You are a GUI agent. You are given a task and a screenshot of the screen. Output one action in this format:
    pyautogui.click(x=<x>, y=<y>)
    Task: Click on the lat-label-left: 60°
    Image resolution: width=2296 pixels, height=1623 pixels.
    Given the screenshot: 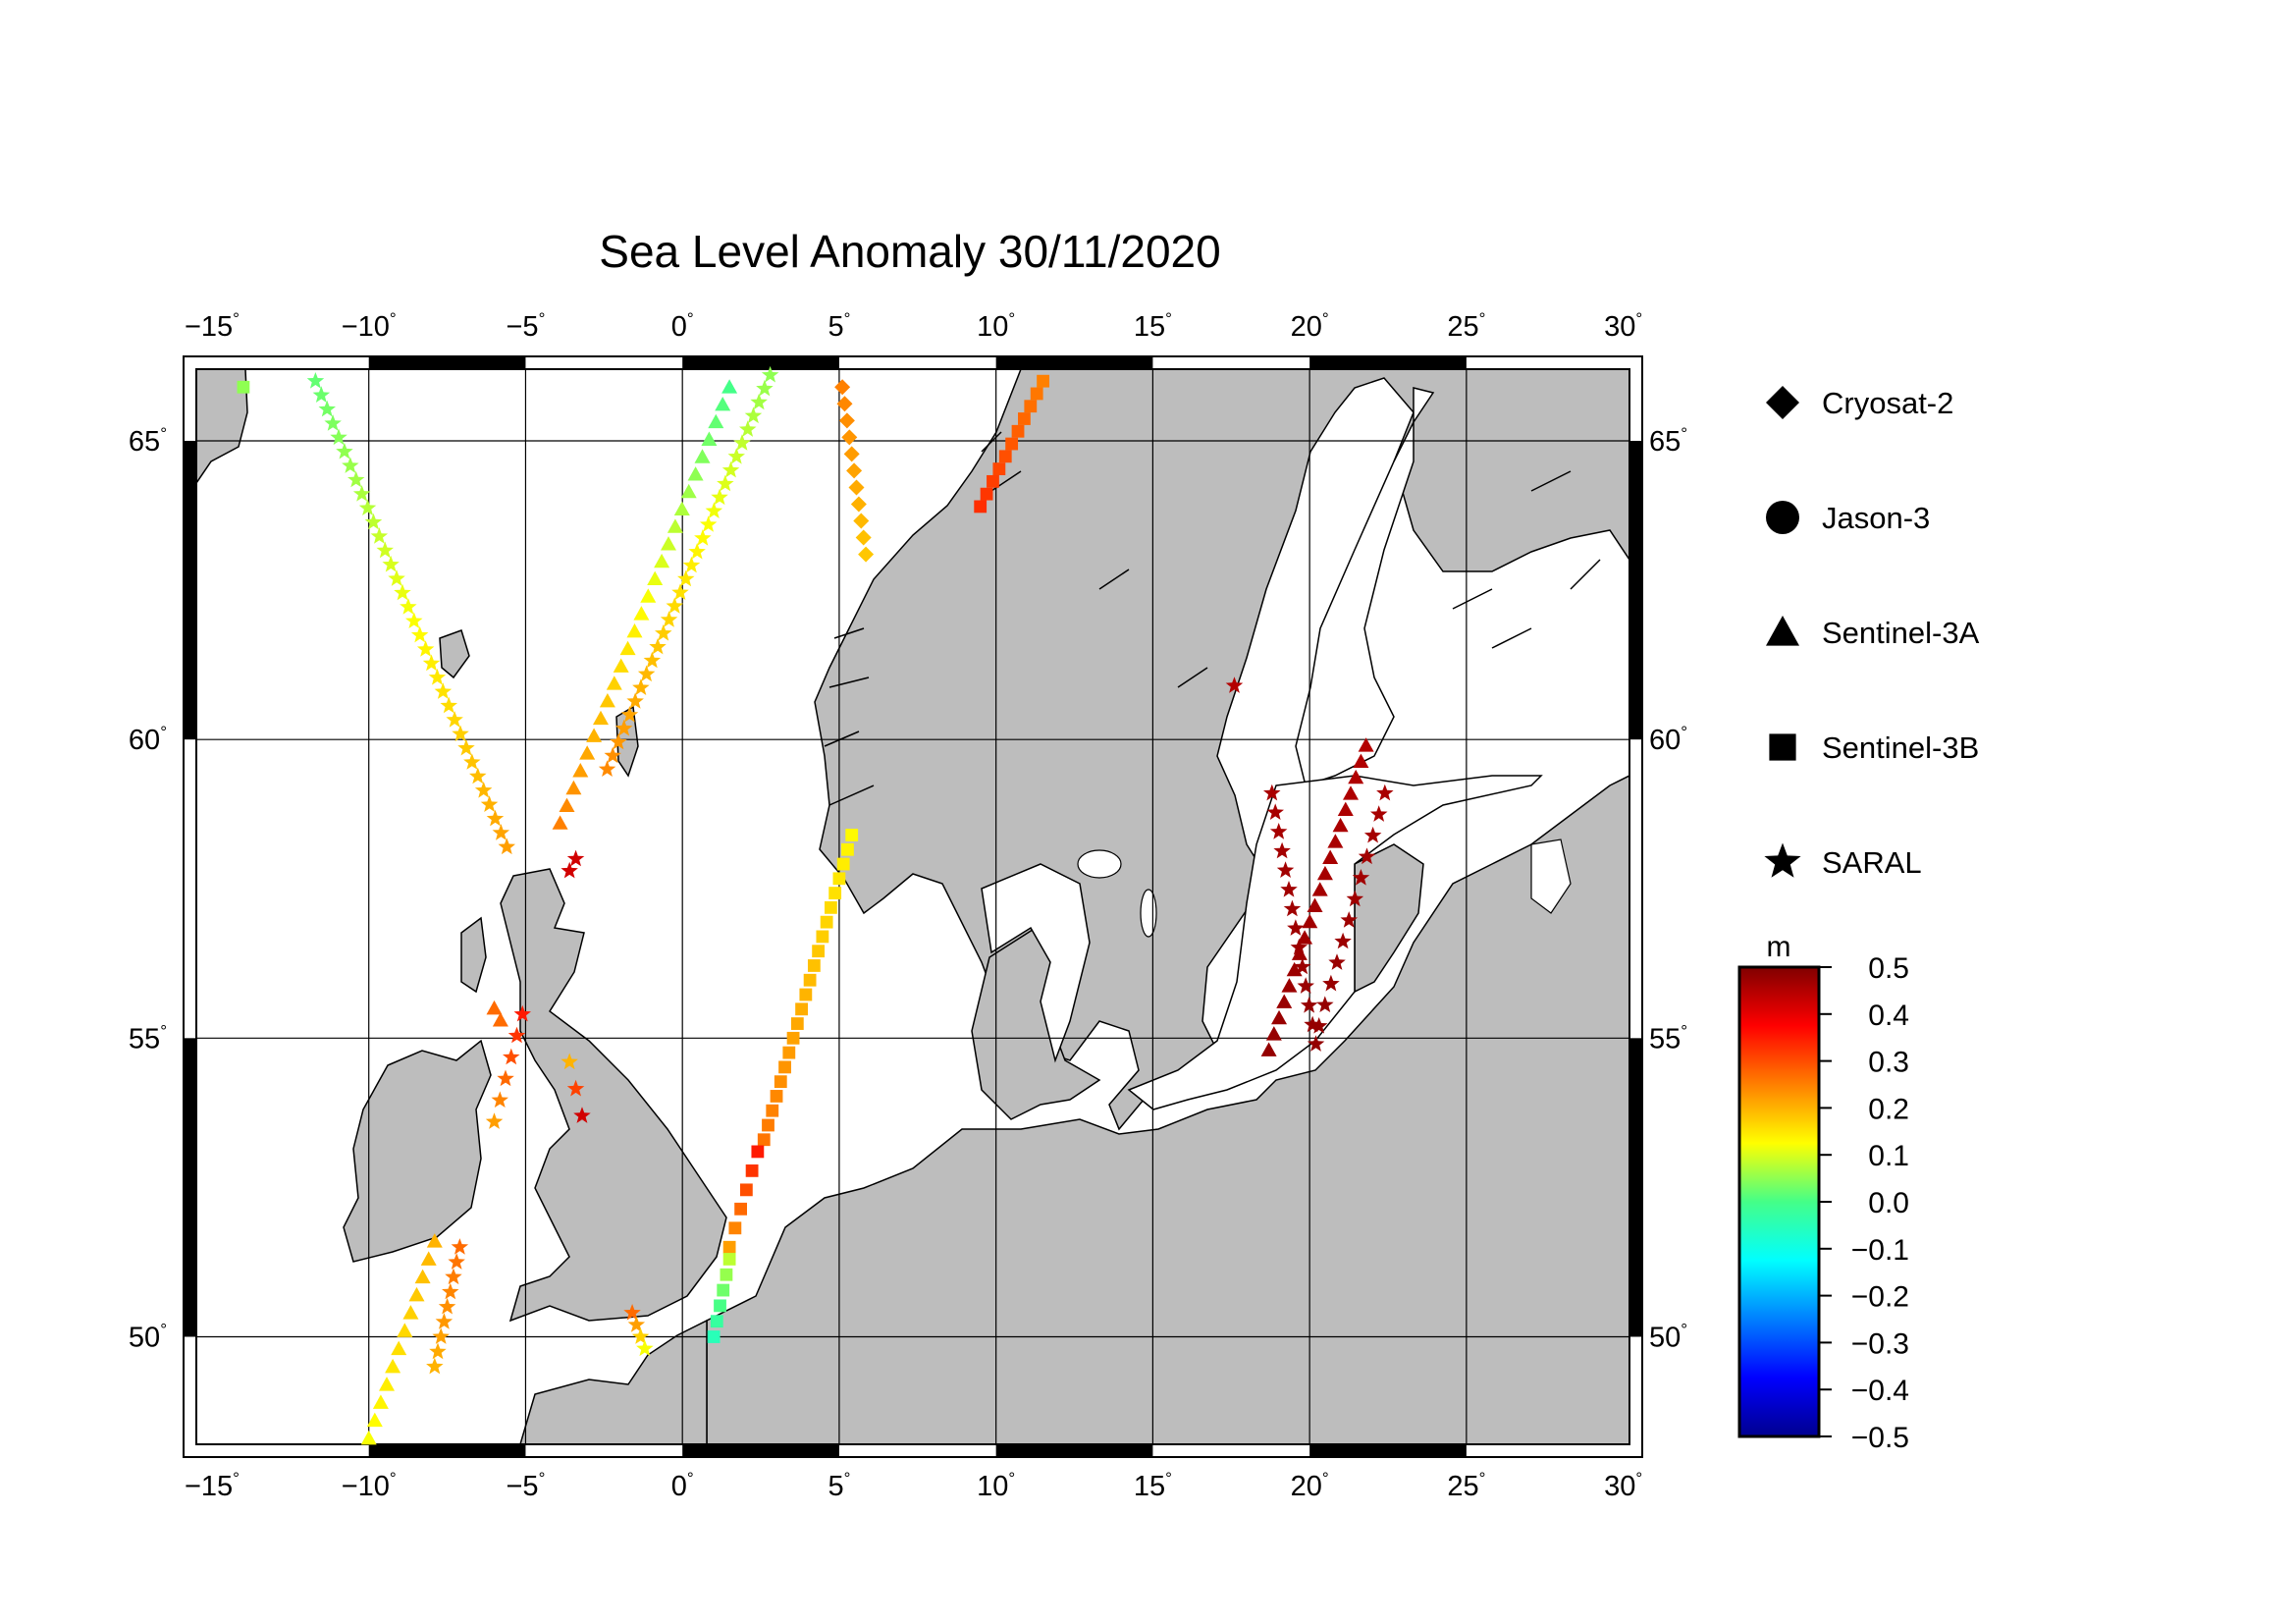 What is the action you would take?
    pyautogui.click(x=148, y=739)
    